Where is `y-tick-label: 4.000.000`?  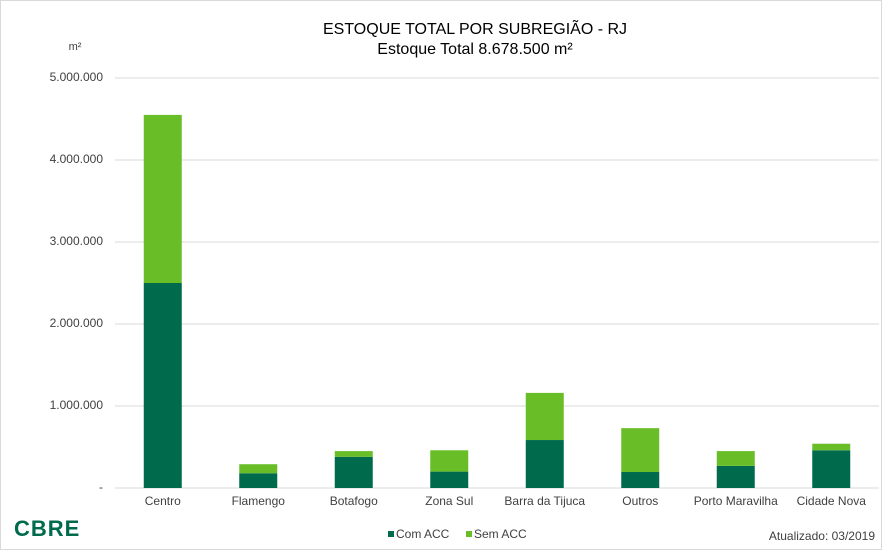
y-tick-label: 4.000.000 is located at coordinates (77, 159).